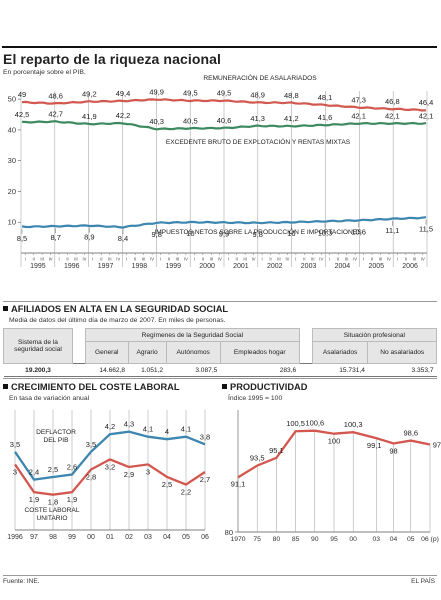 The image size is (441, 600). I want to click on data-label: 40,6, so click(224, 120).